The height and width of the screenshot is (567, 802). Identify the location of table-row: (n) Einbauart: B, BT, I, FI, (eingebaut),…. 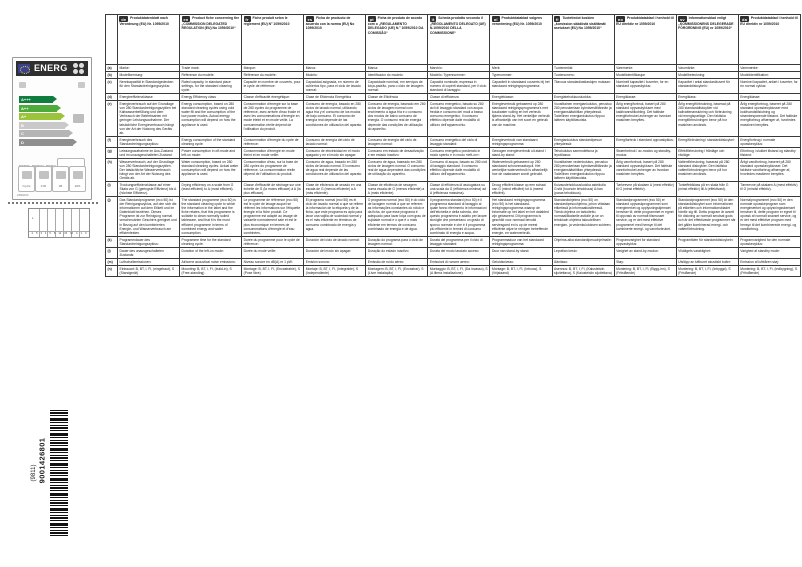
(453, 270).